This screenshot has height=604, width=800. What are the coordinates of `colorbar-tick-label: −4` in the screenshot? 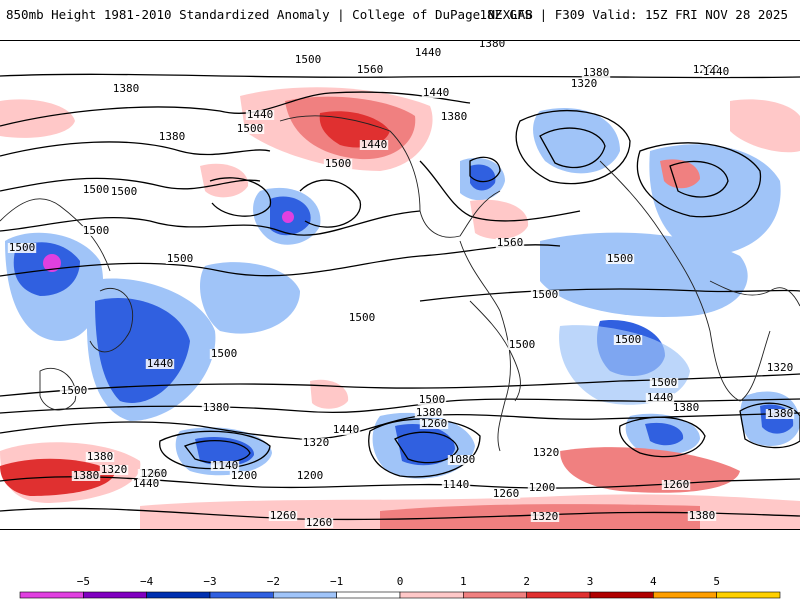 It's located at (147, 581).